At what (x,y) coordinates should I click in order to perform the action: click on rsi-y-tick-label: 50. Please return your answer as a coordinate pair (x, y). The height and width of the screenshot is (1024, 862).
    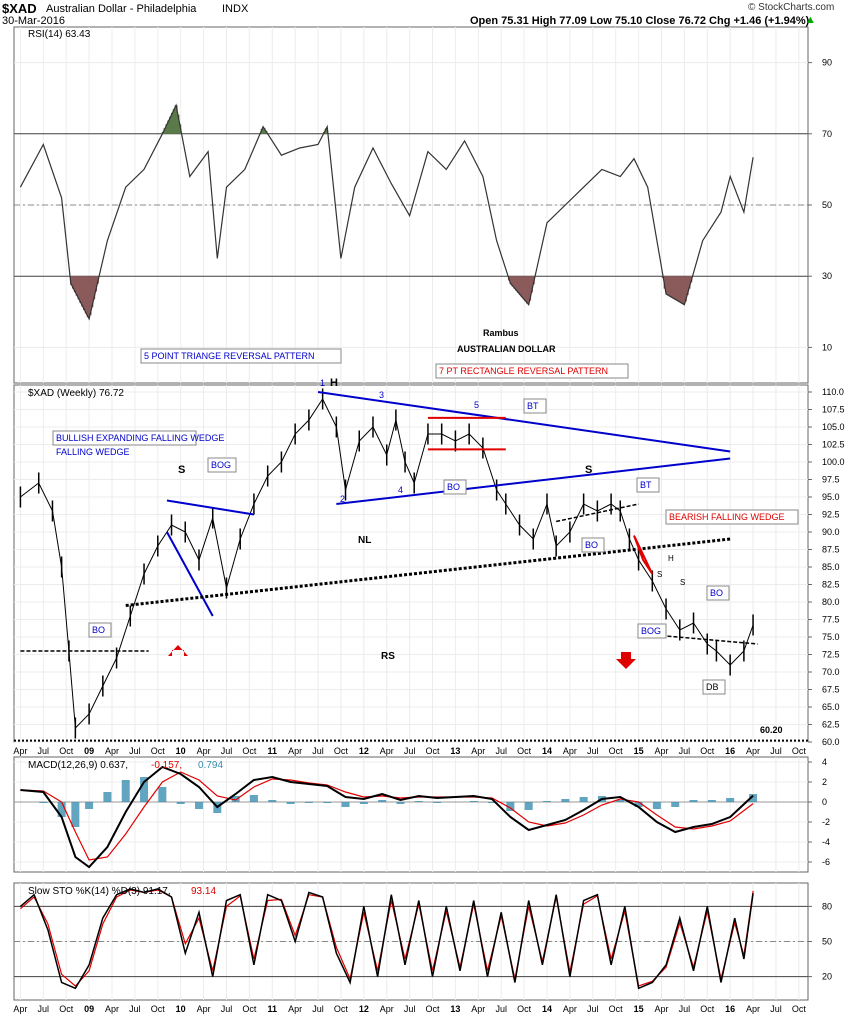
    Looking at the image, I should click on (827, 205).